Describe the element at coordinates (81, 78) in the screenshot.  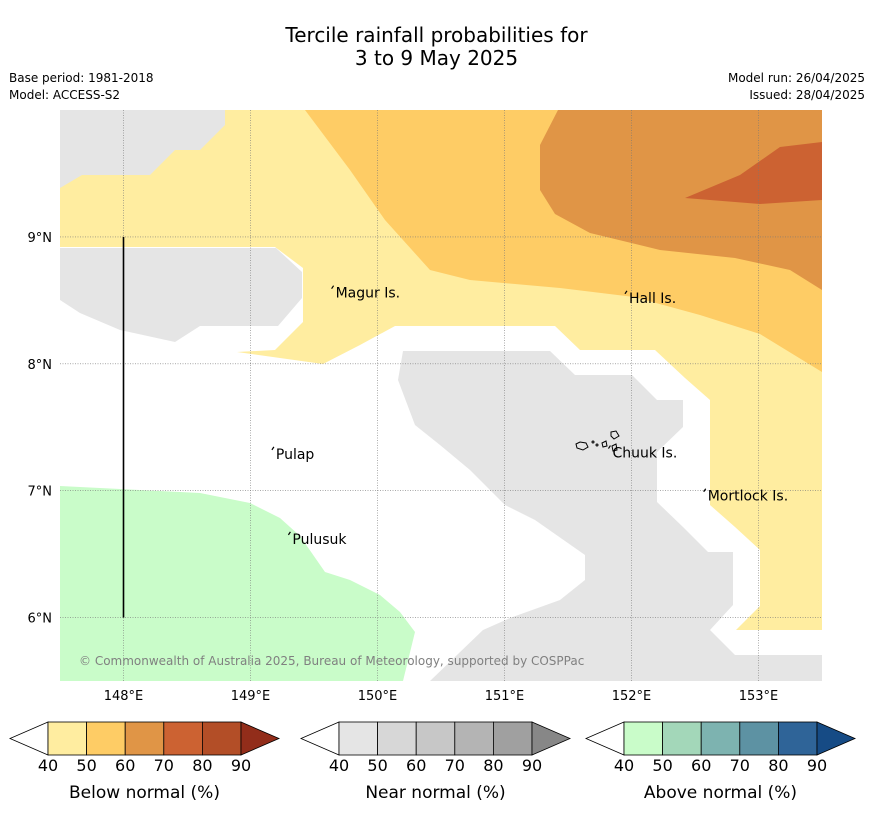
I see `base-period-text: Base period: 1981-2018` at that location.